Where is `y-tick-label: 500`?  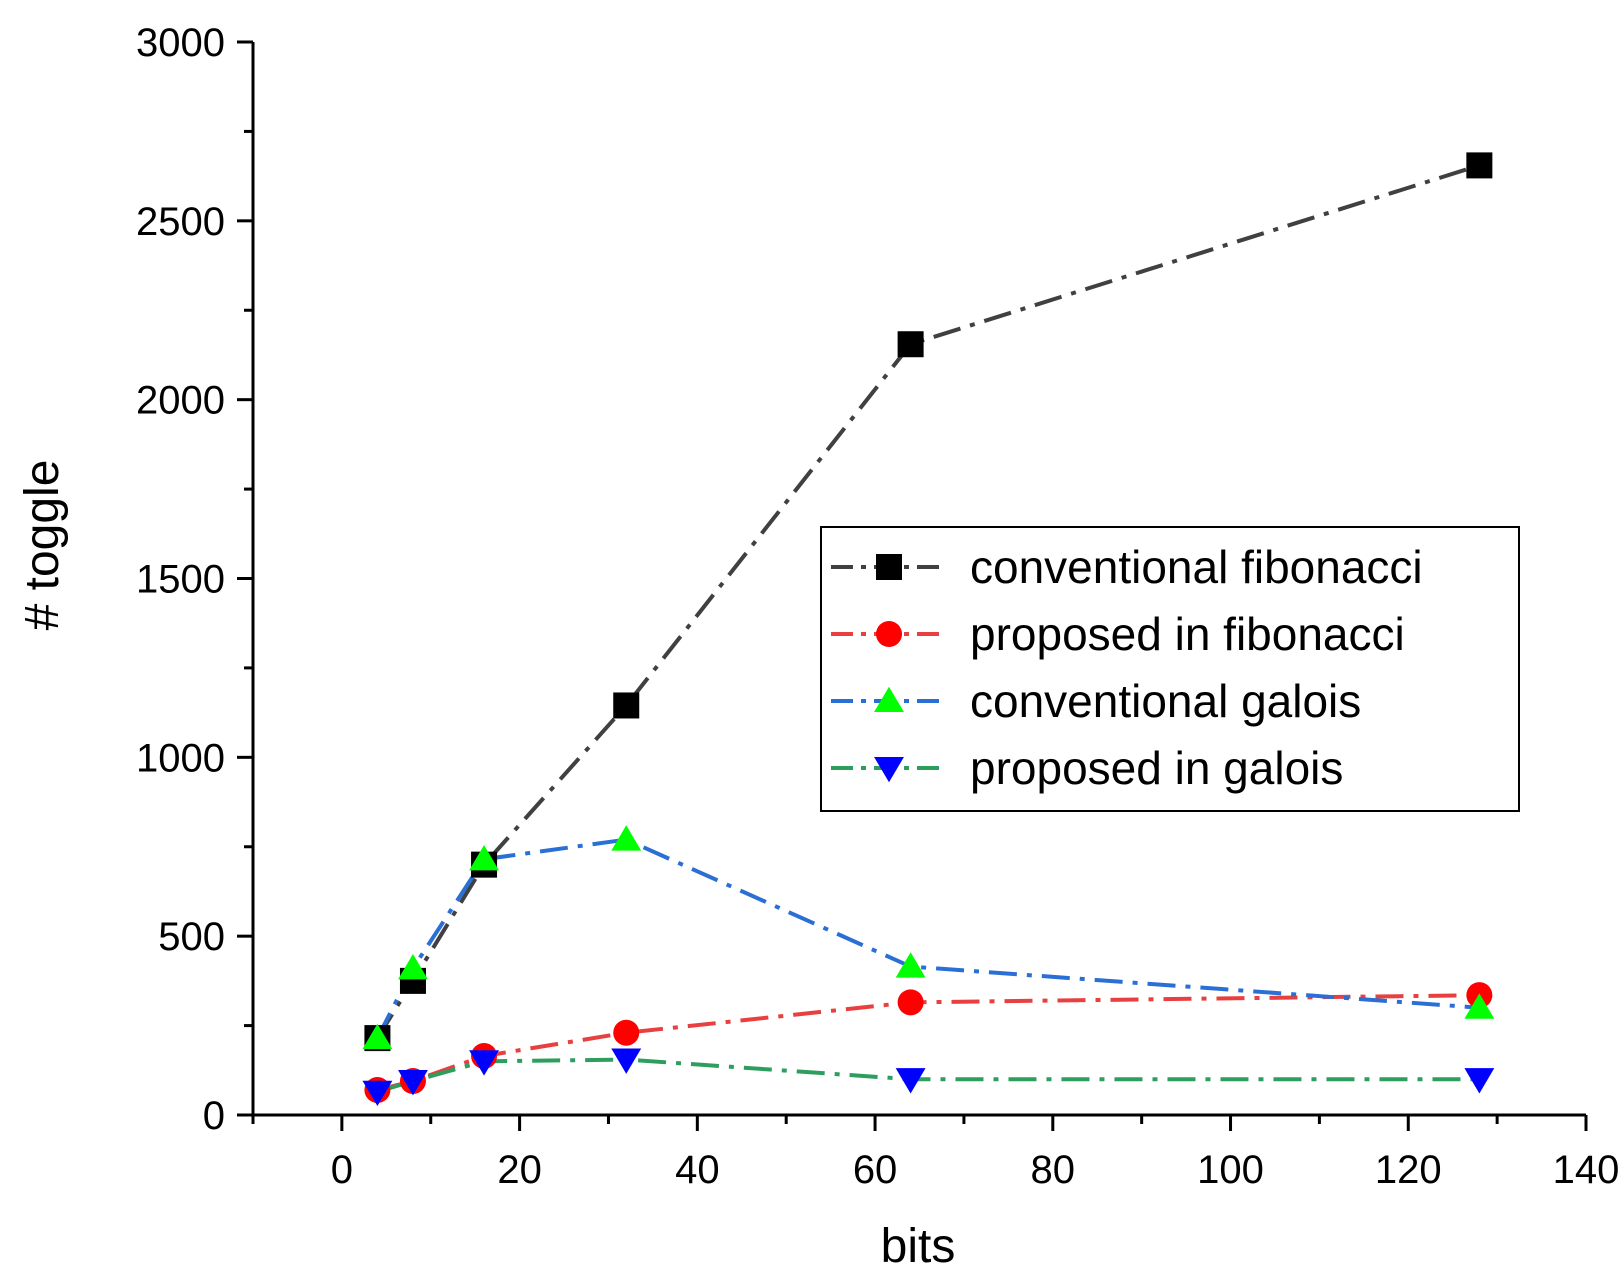
y-tick-label: 500 is located at coordinates (191, 937).